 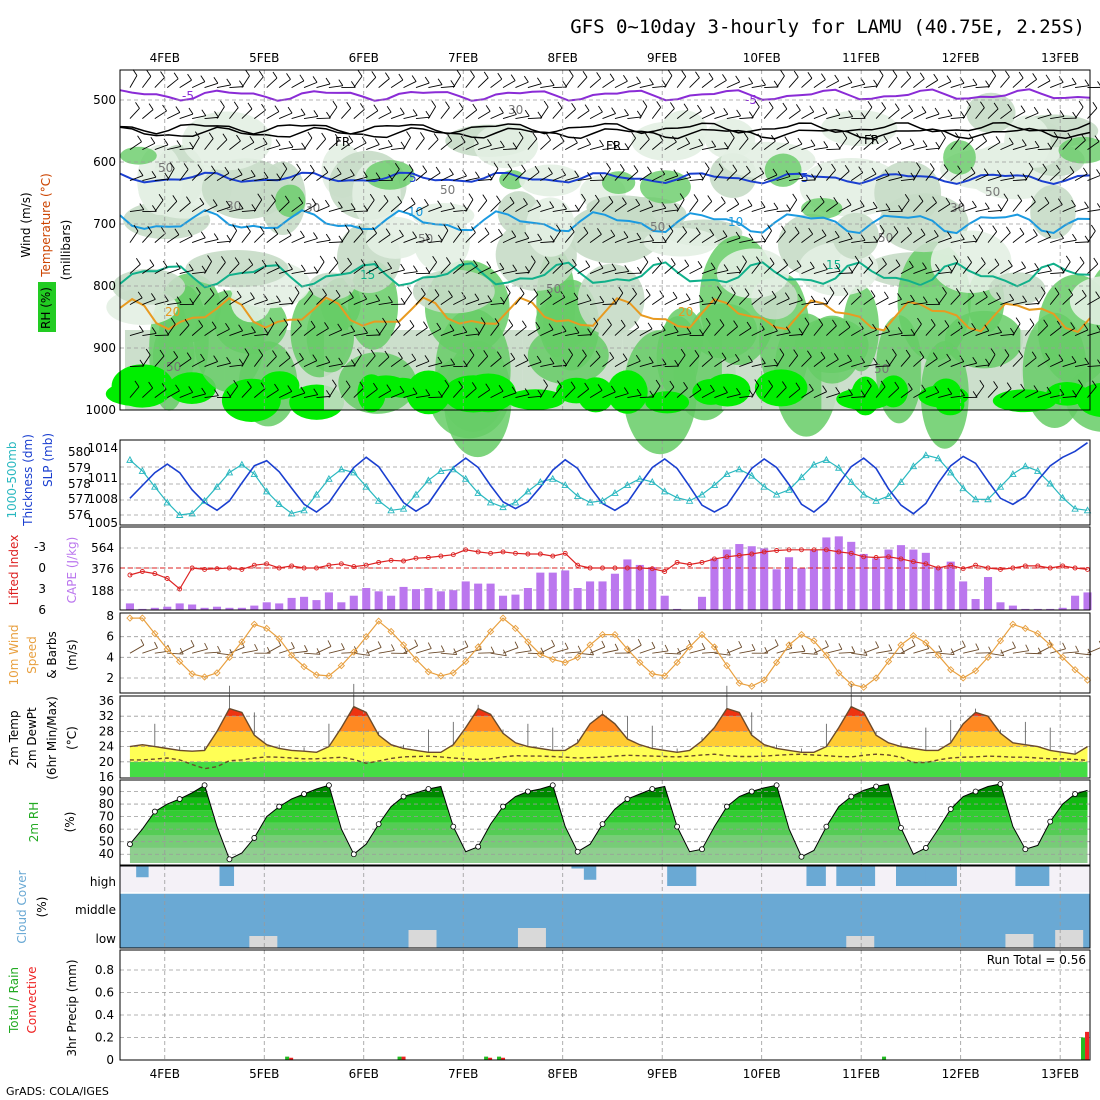 I want to click on rh-shade-mid, so click(x=1027, y=142).